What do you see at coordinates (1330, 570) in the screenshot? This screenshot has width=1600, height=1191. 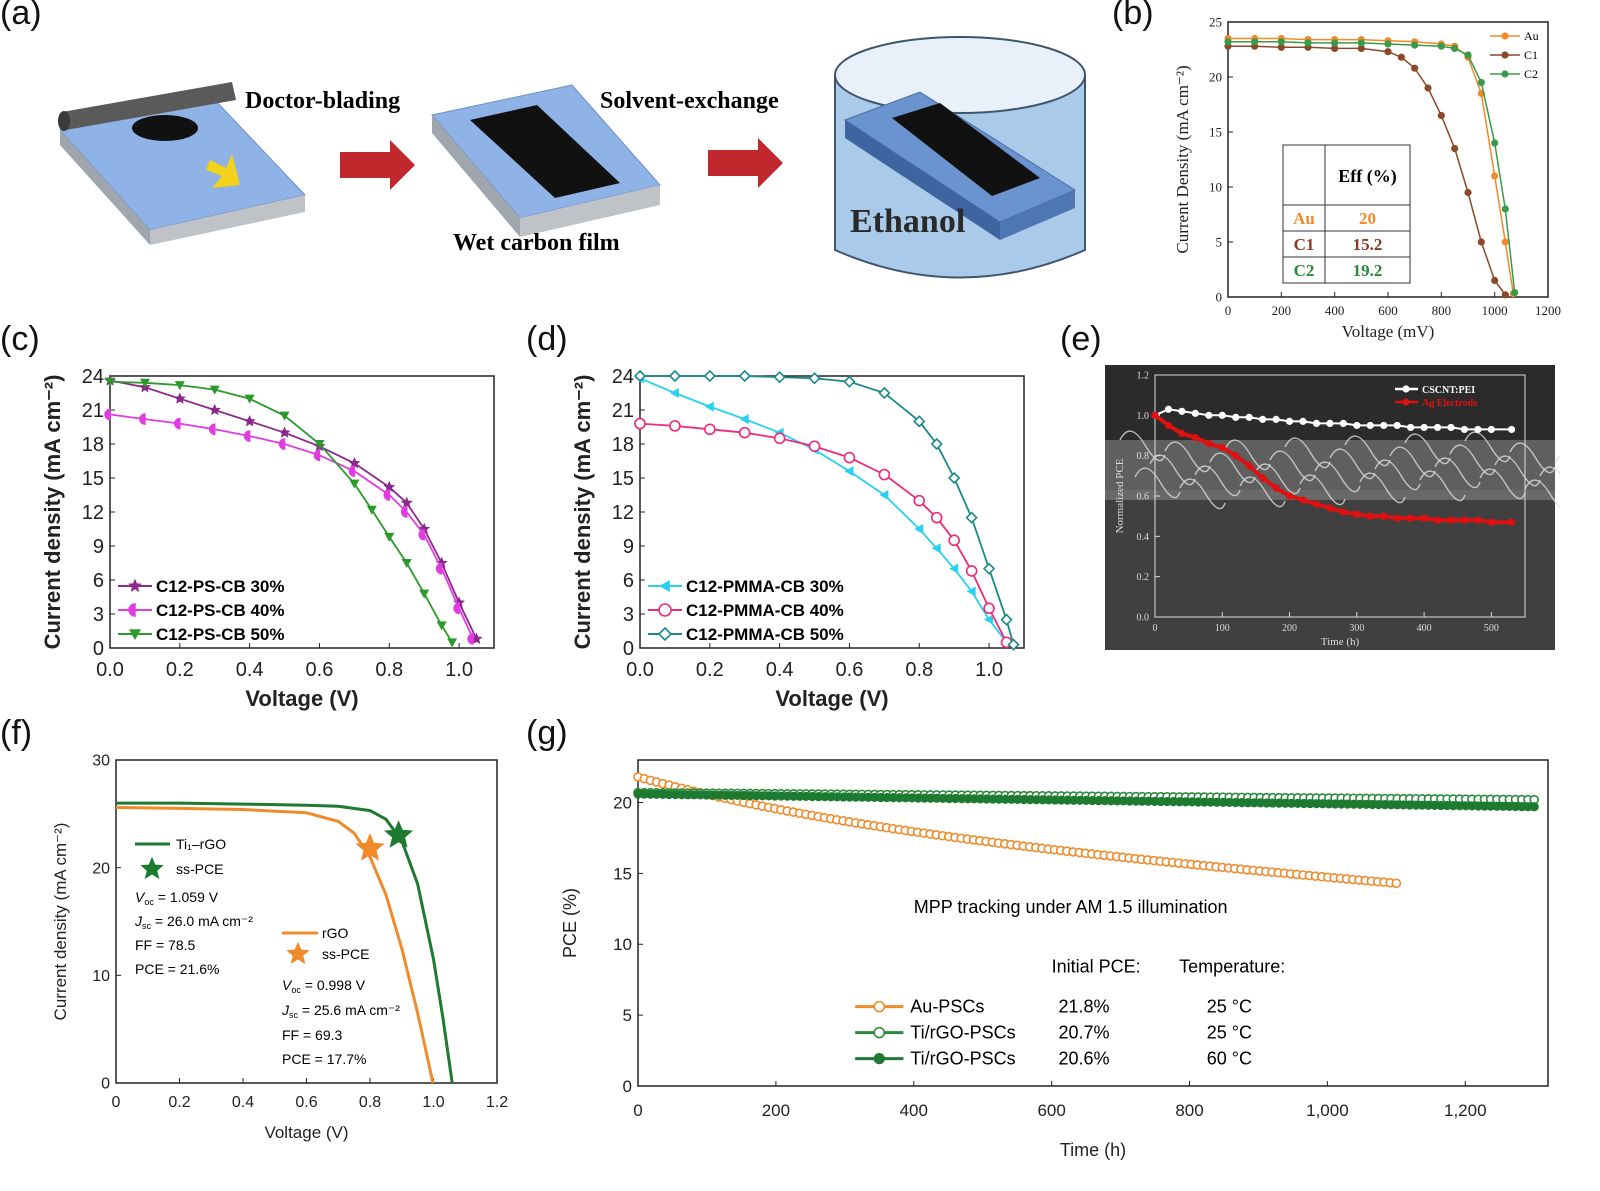 I see `sem-layer` at bounding box center [1330, 570].